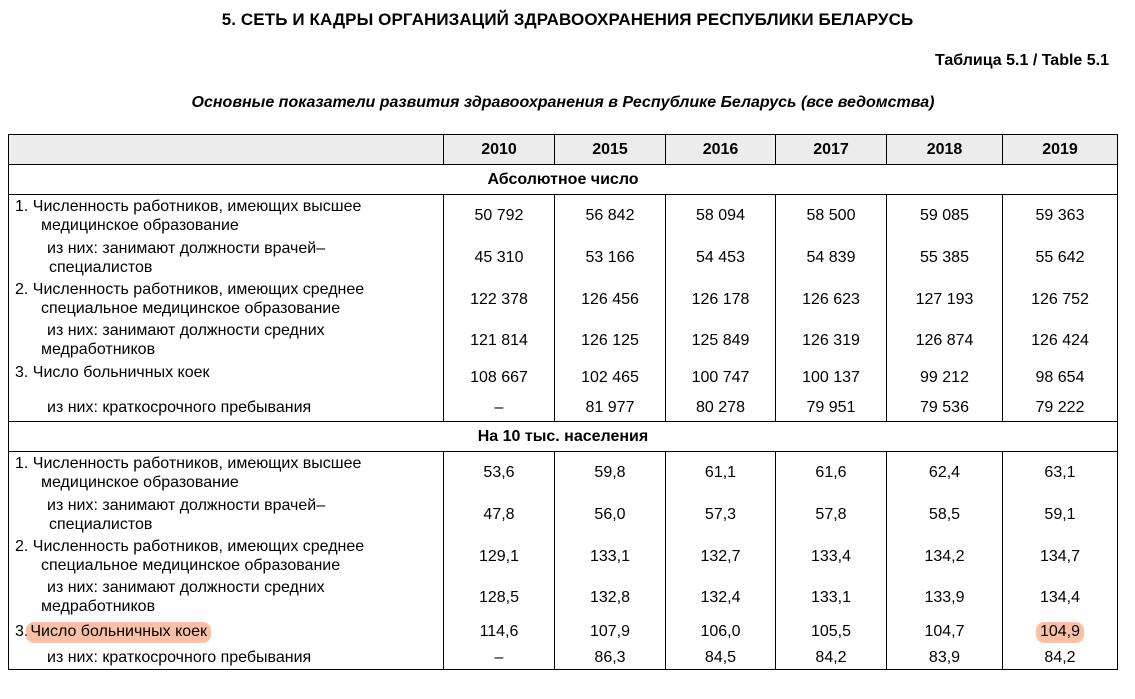 The image size is (1135, 699). Describe the element at coordinates (499, 631) in the screenshot. I see `table-cell: 114,6` at that location.